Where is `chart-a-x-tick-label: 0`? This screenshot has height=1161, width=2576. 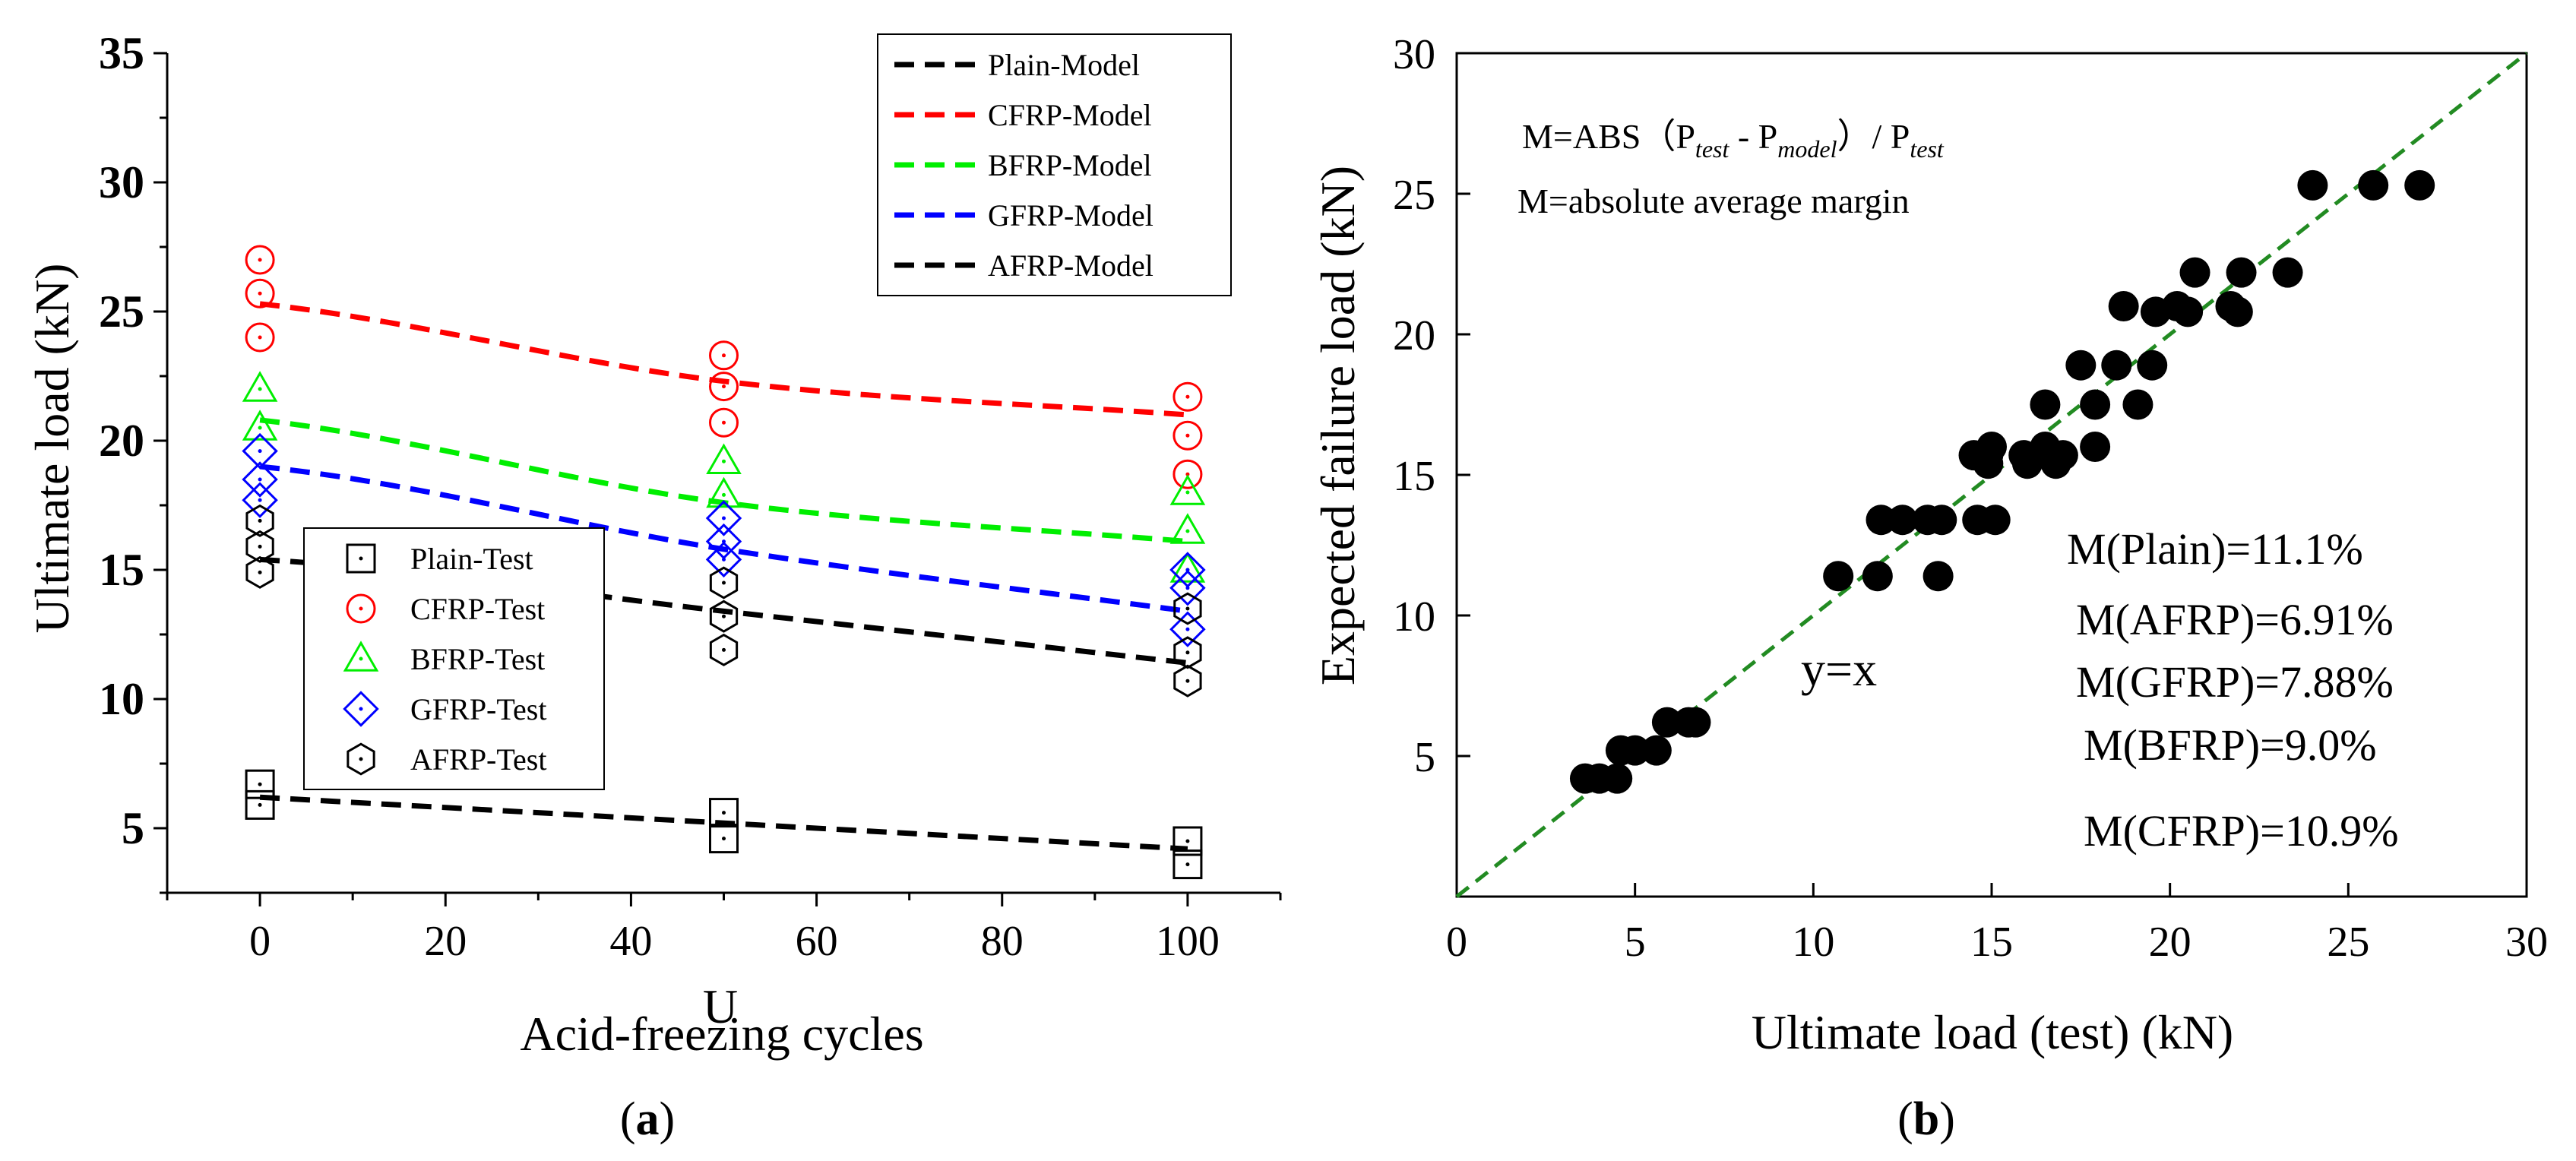 chart-a-x-tick-label: 0 is located at coordinates (260, 941).